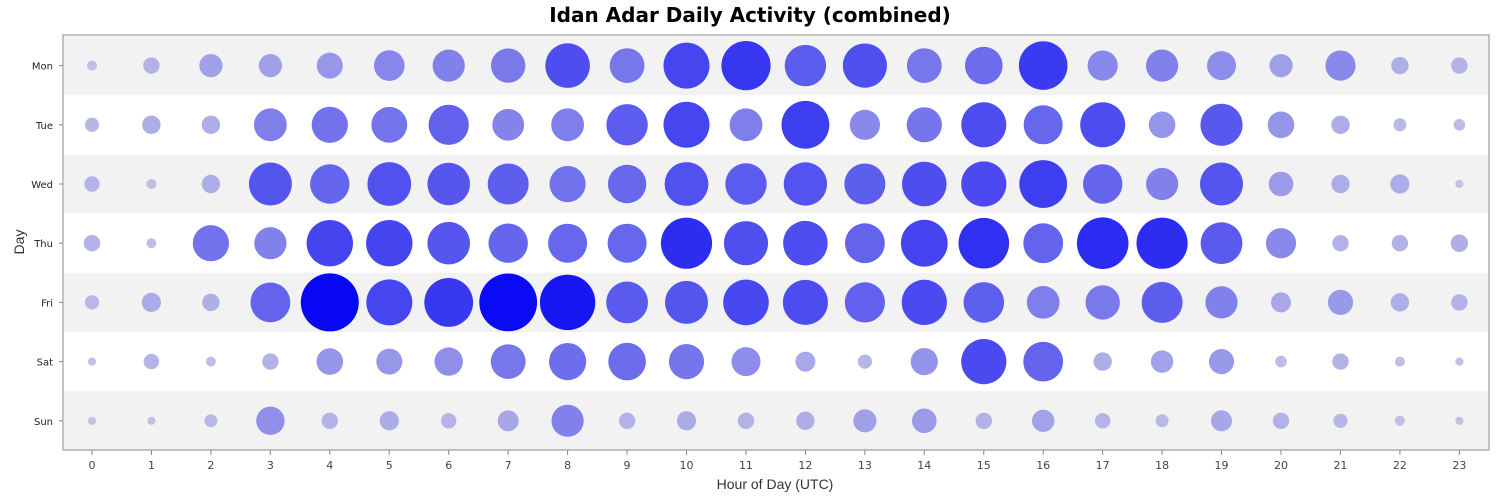 The height and width of the screenshot is (500, 1500). Describe the element at coordinates (924, 465) in the screenshot. I see `x-tick-14: 14` at that location.